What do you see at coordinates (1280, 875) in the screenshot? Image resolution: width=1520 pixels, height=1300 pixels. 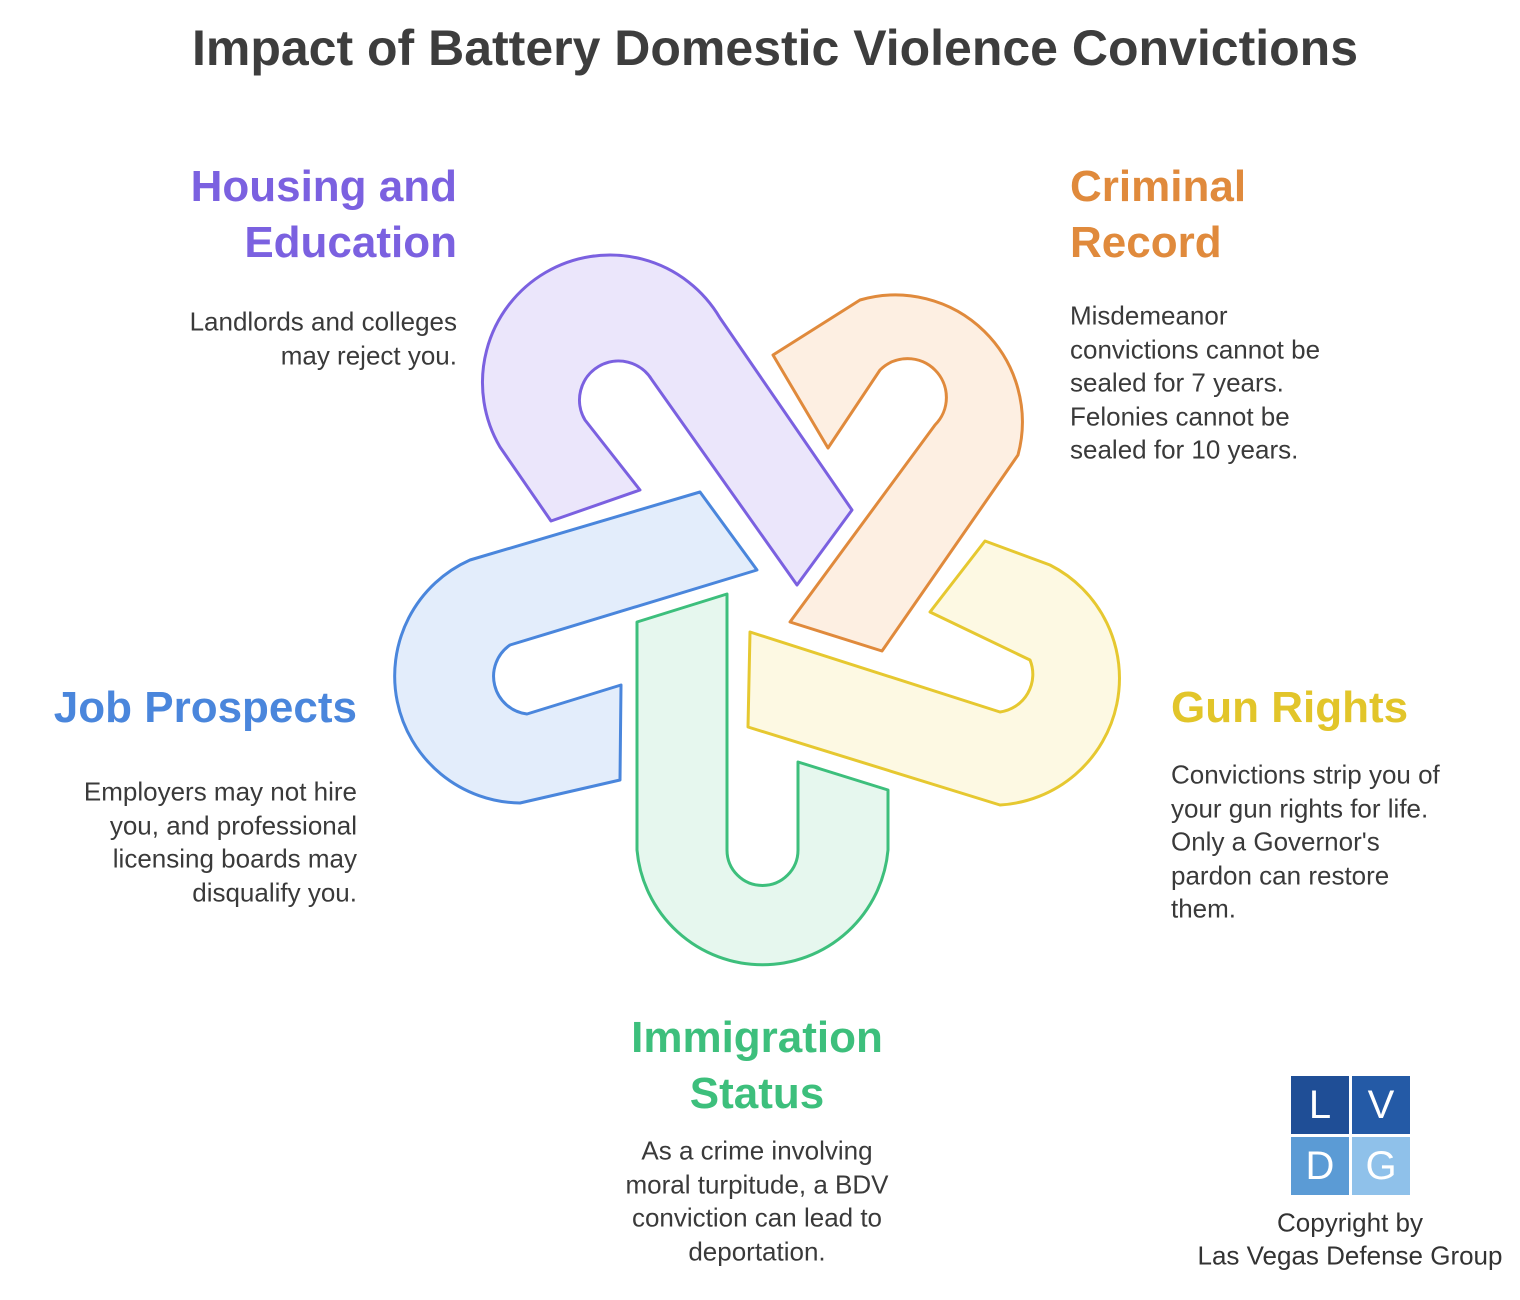 I see `item-description: pardon can restore` at bounding box center [1280, 875].